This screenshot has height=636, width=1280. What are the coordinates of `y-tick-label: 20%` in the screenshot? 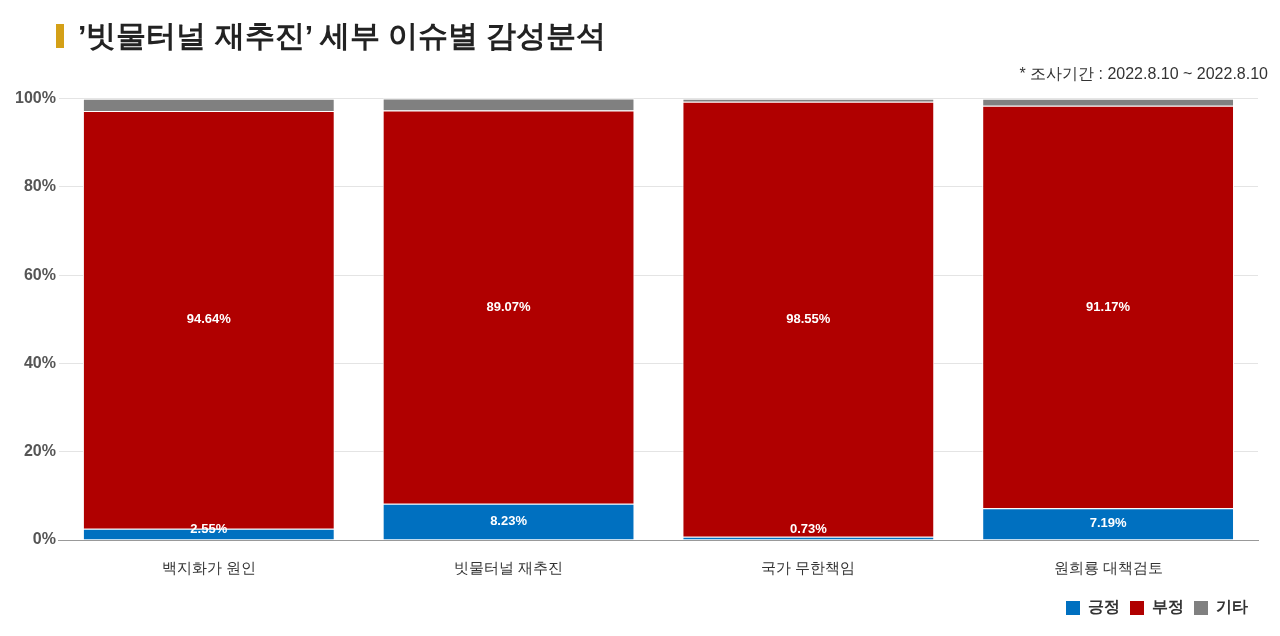 It's located at (39, 451).